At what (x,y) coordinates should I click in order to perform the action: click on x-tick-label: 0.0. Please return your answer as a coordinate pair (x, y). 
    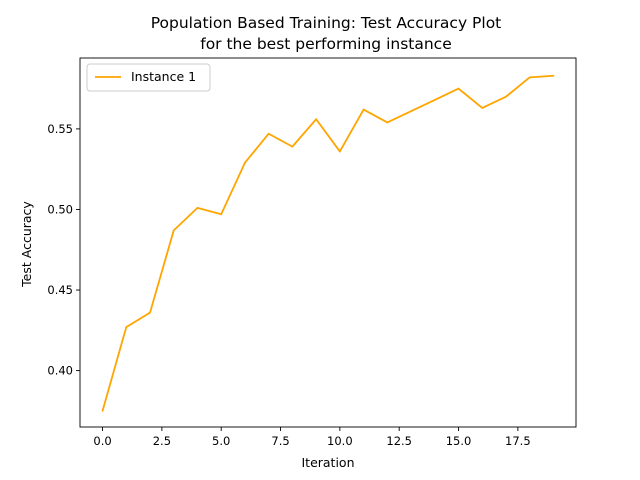
    Looking at the image, I should click on (102, 441).